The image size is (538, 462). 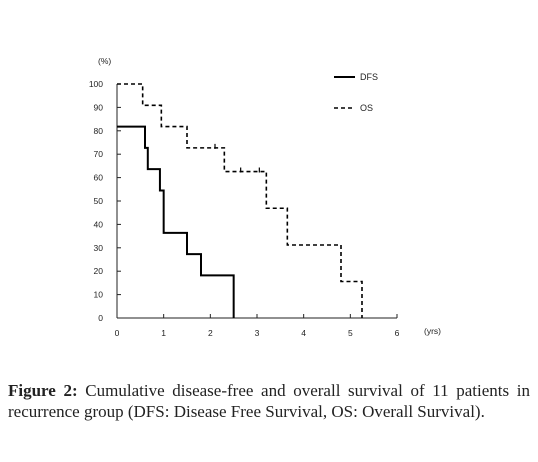 I want to click on x-tick-label: 4, so click(x=303, y=333).